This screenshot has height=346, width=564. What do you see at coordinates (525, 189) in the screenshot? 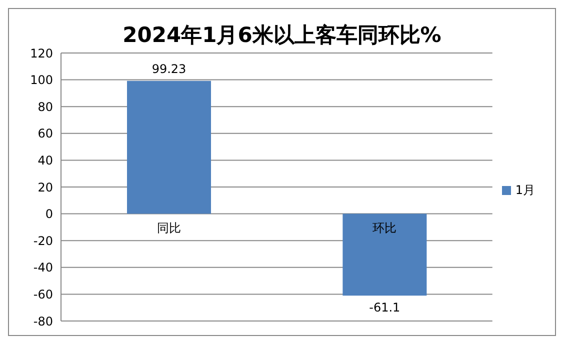
I see `legend-label: 1月` at bounding box center [525, 189].